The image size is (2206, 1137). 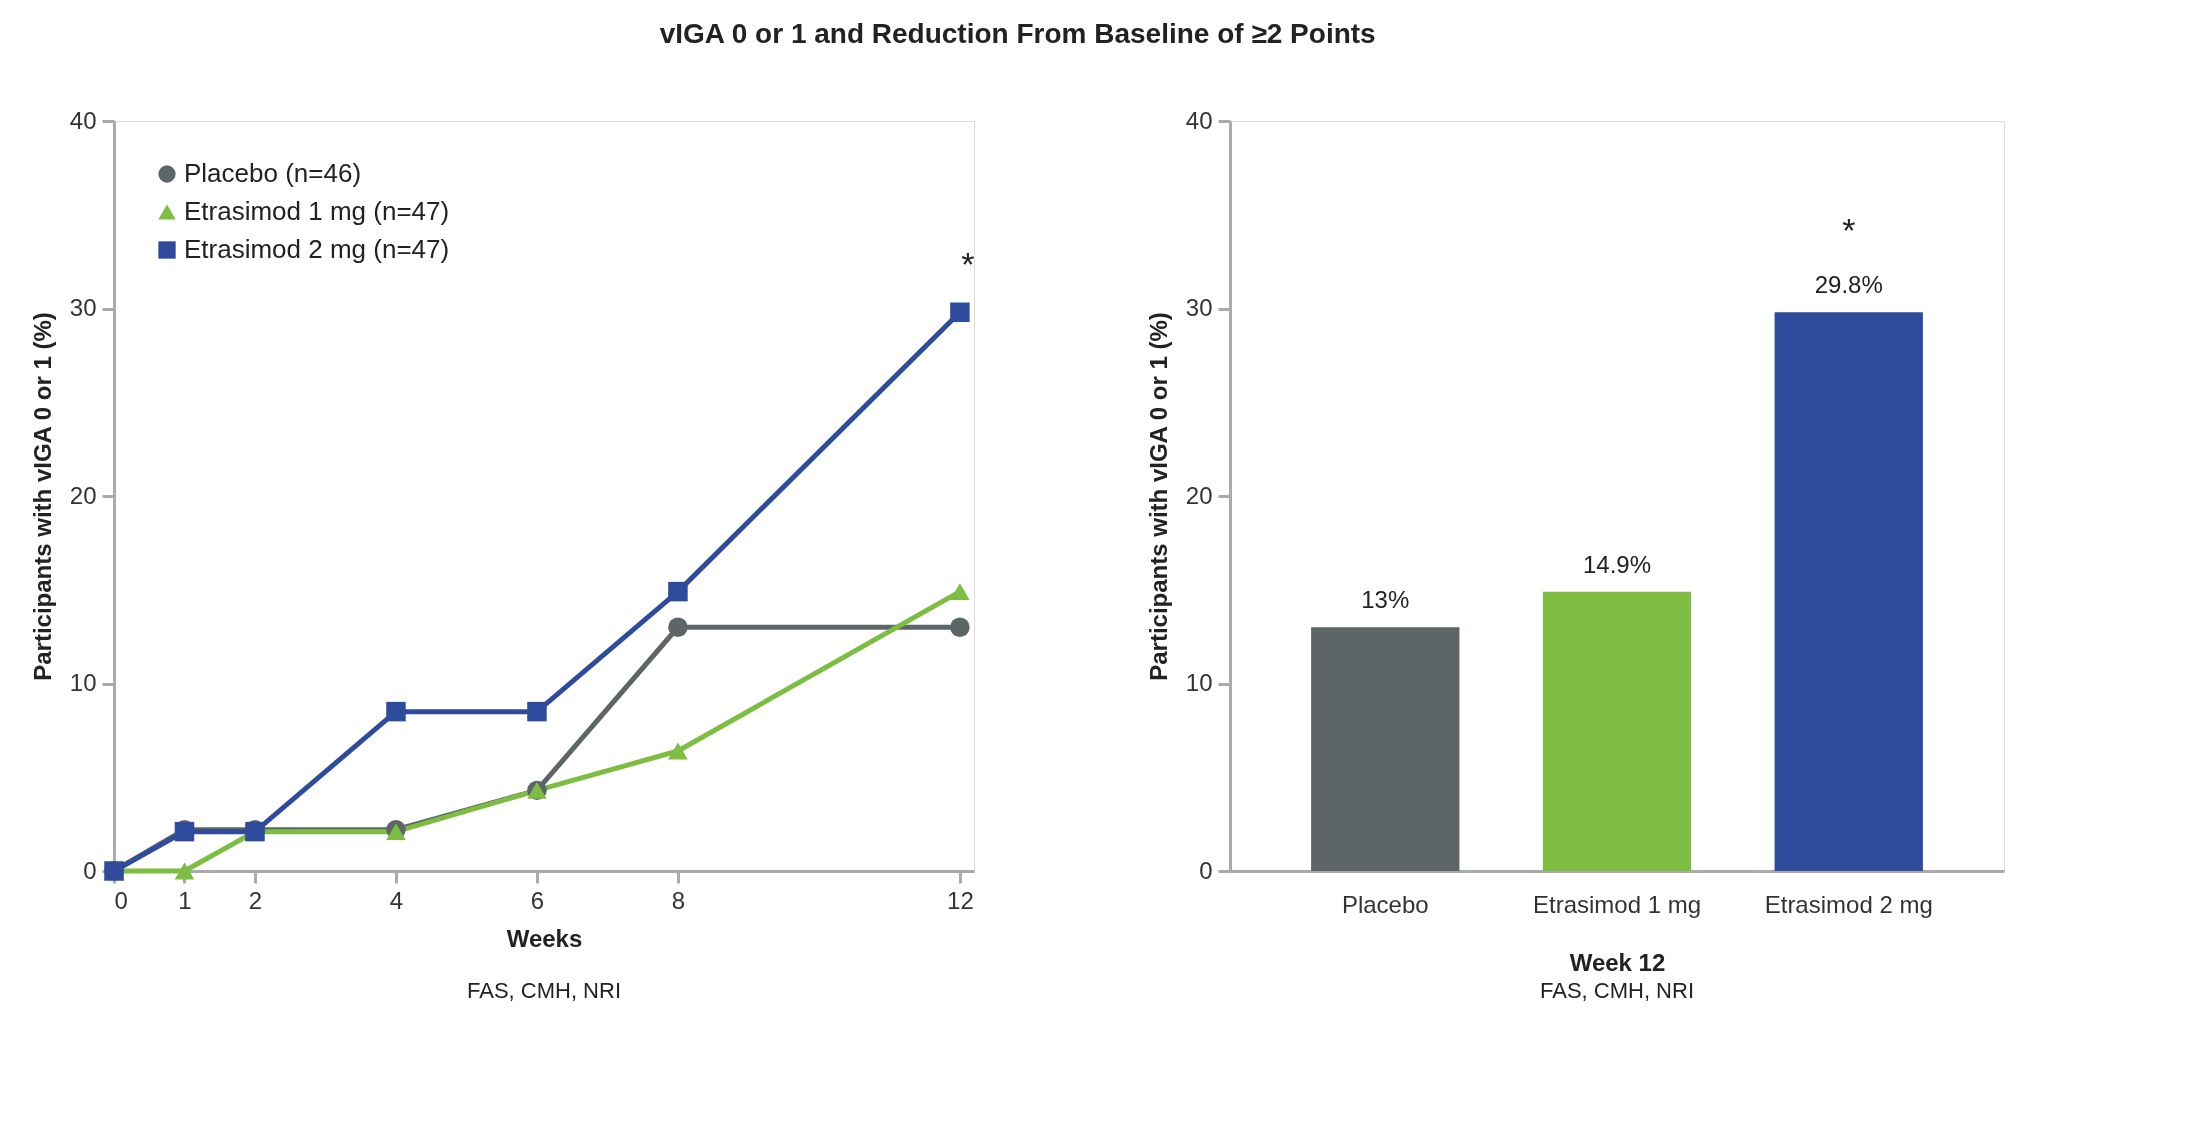 What do you see at coordinates (255, 900) in the screenshot?
I see `x-tick-label: 2` at bounding box center [255, 900].